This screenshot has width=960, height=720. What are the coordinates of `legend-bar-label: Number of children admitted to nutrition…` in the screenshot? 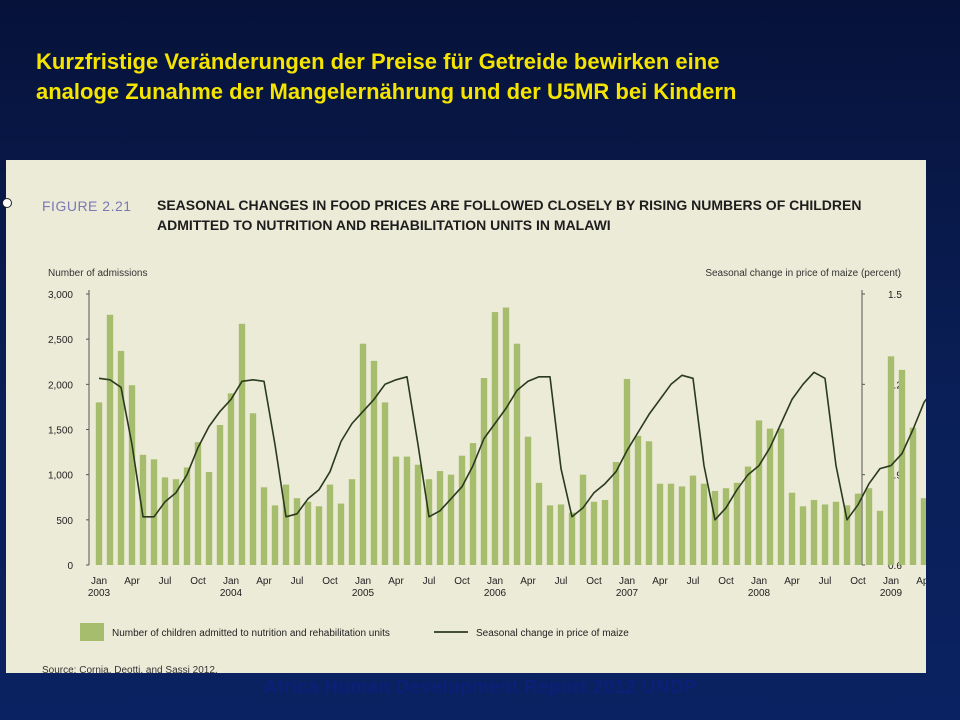 It's located at (251, 633).